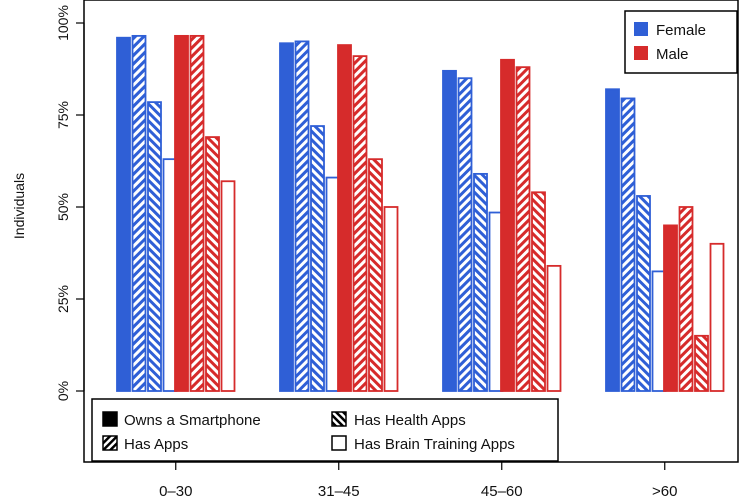 Image resolution: width=739 pixels, height=500 pixels. What do you see at coordinates (681, 30) in the screenshot?
I see `legend-female-label: Female` at bounding box center [681, 30].